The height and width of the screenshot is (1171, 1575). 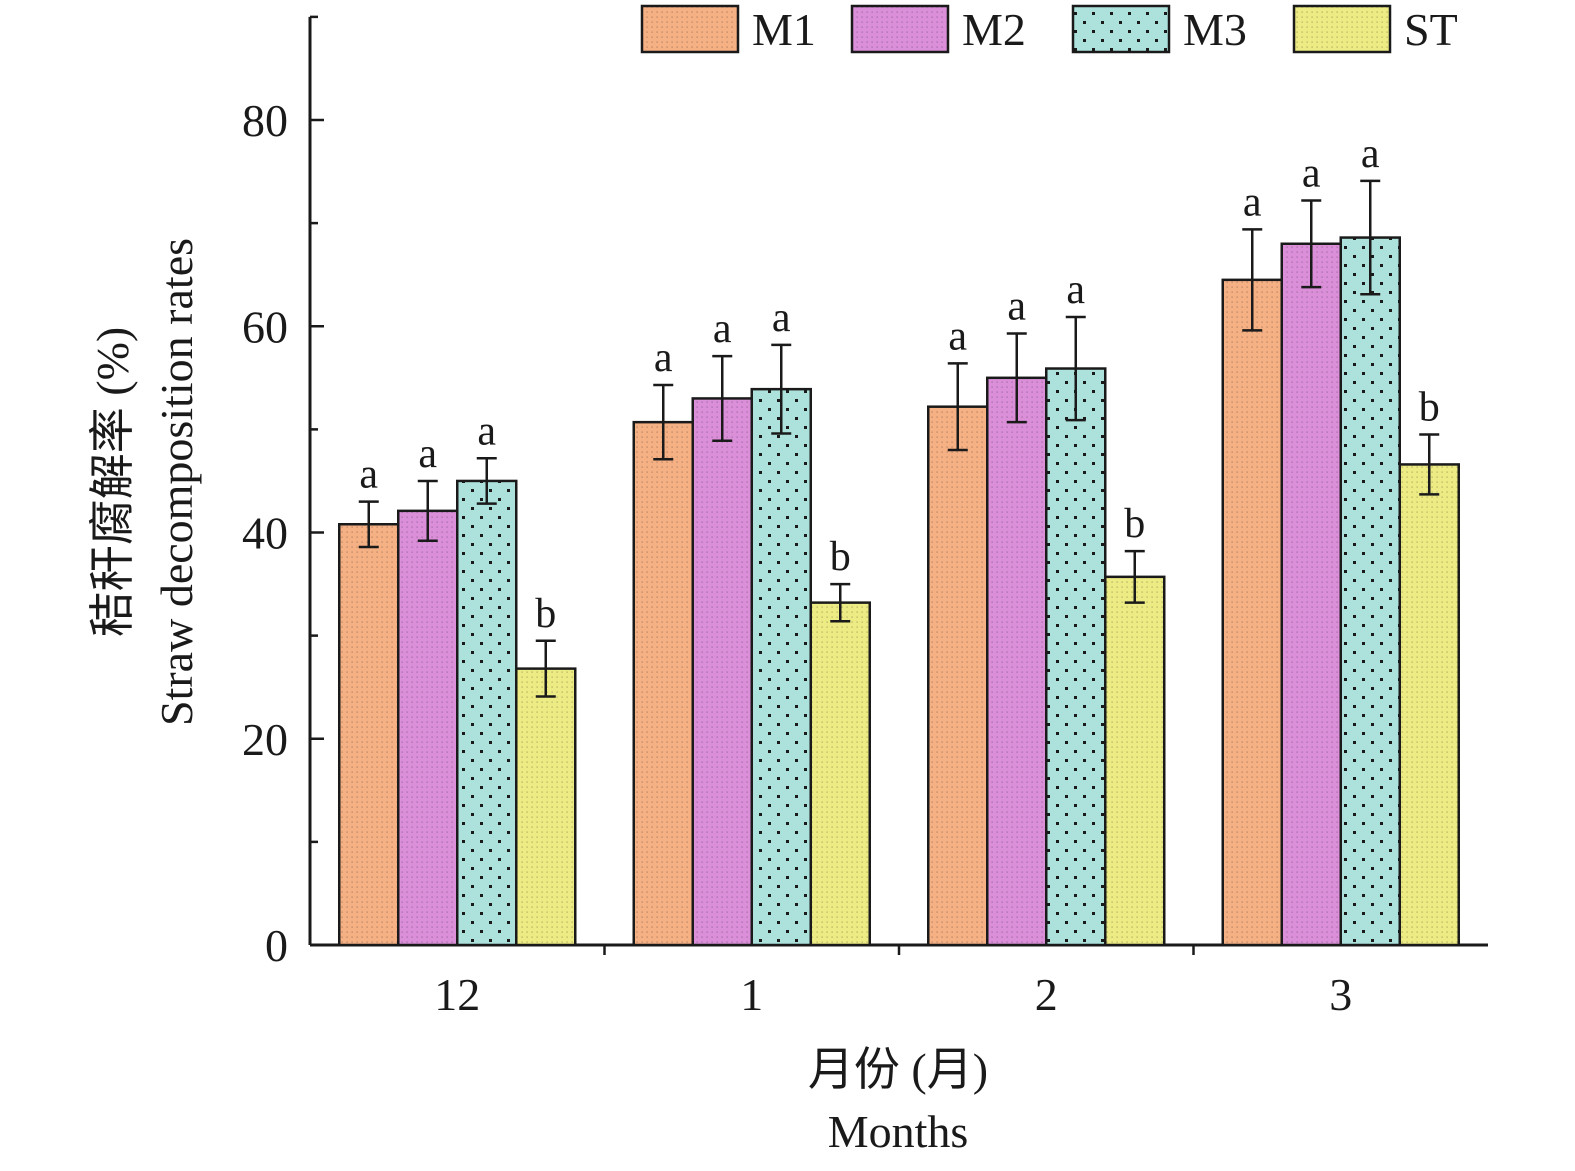 What do you see at coordinates (265, 326) in the screenshot?
I see `y-tick-label: 60` at bounding box center [265, 326].